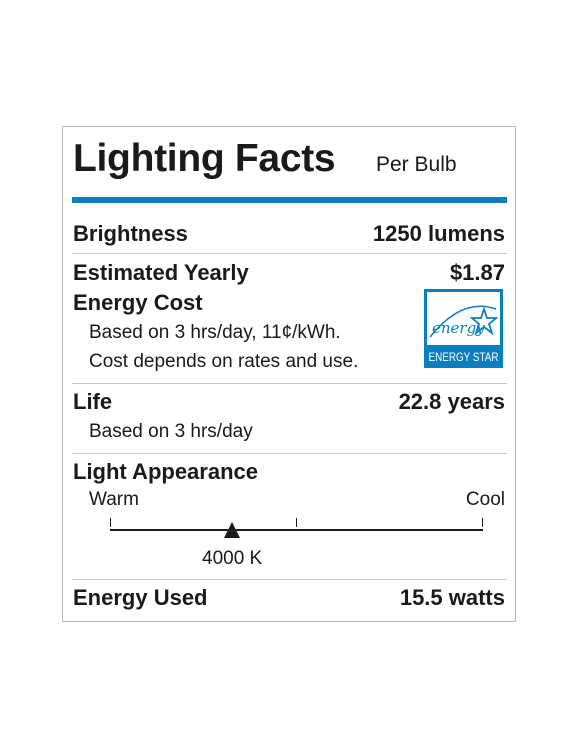  I want to click on label-subtitle: Per Bulb, so click(416, 164).